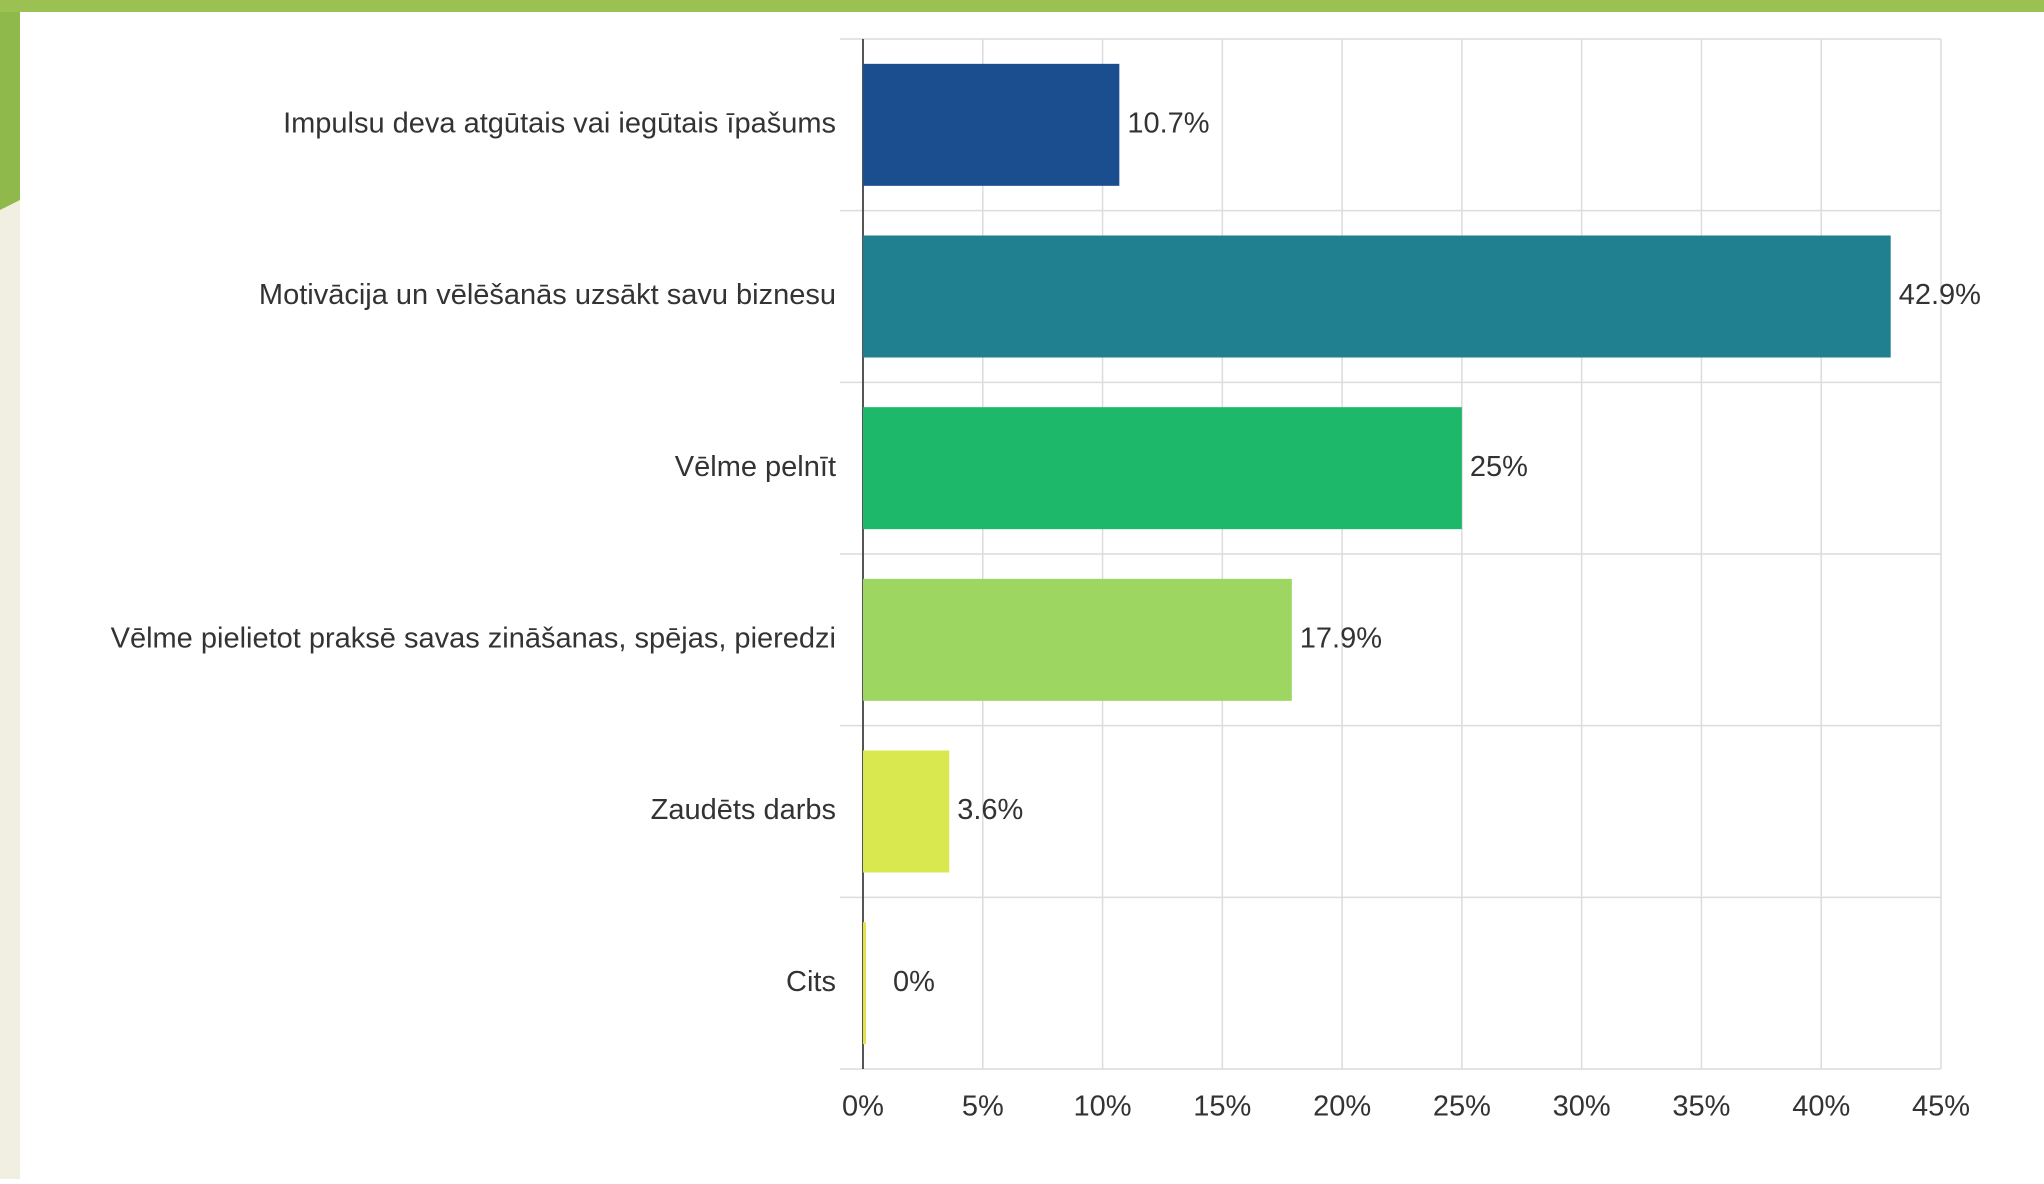  I want to click on left-strip, so click(10, 589).